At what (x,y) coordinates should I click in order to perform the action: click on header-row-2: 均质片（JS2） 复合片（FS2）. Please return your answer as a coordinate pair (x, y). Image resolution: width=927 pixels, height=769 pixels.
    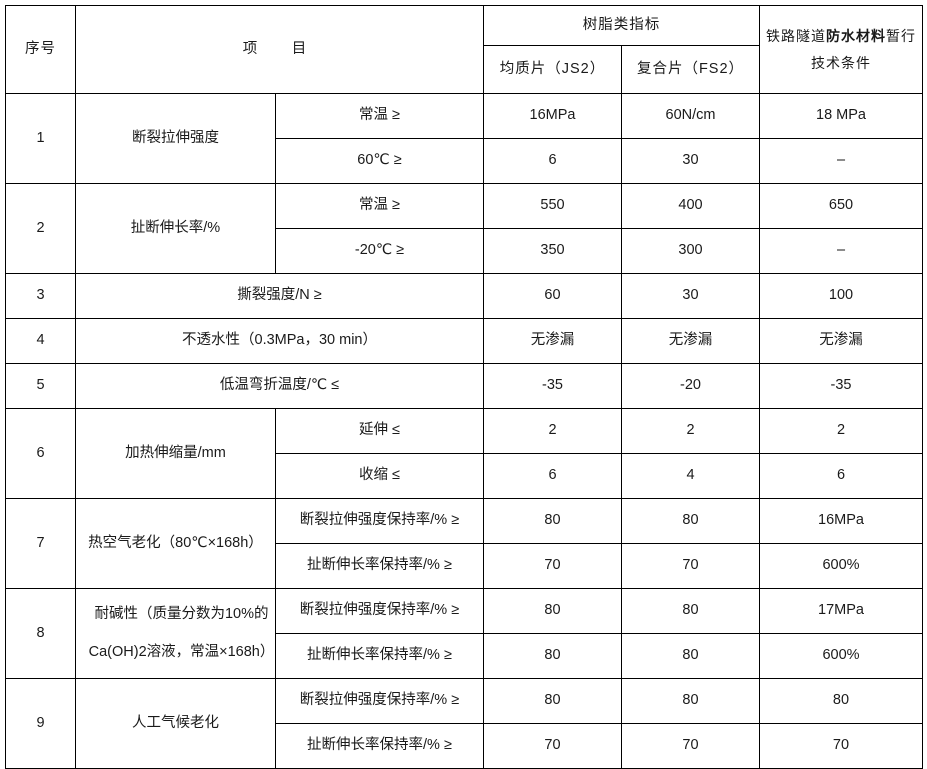
    Looking at the image, I should click on (464, 69).